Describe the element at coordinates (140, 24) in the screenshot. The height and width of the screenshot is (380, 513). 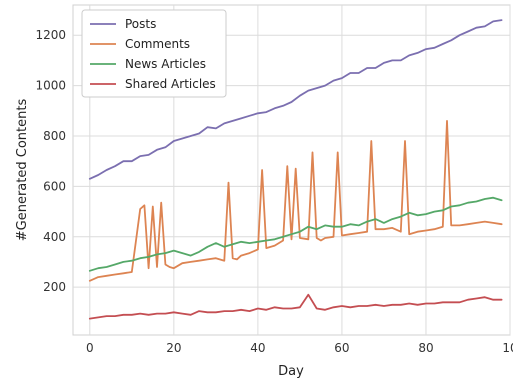
I see `legend-entry: Posts` at that location.